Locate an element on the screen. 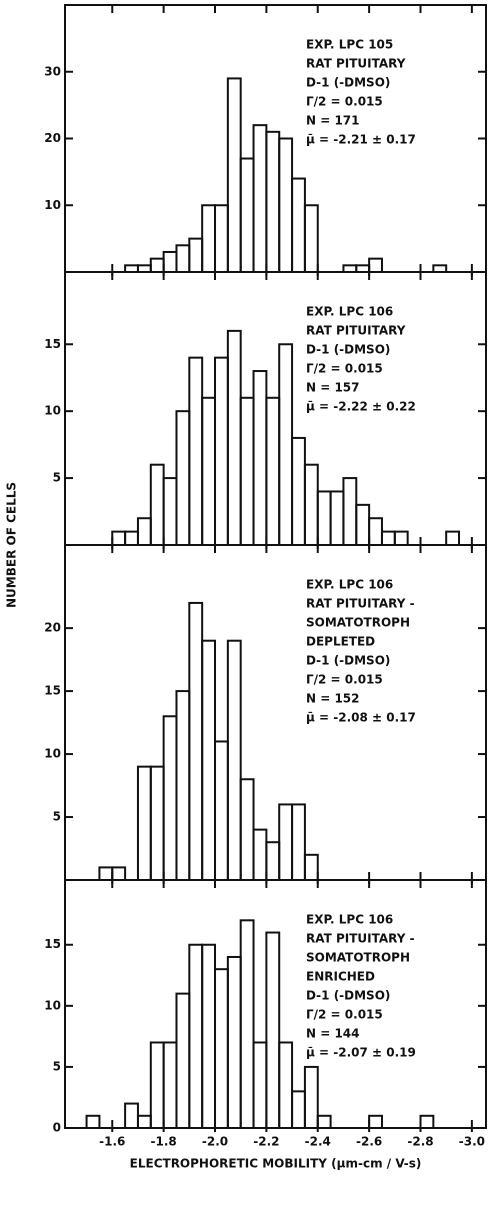 This screenshot has width=488, height=1215. annotation: EXP. LPC 105 is located at coordinates (349, 45).